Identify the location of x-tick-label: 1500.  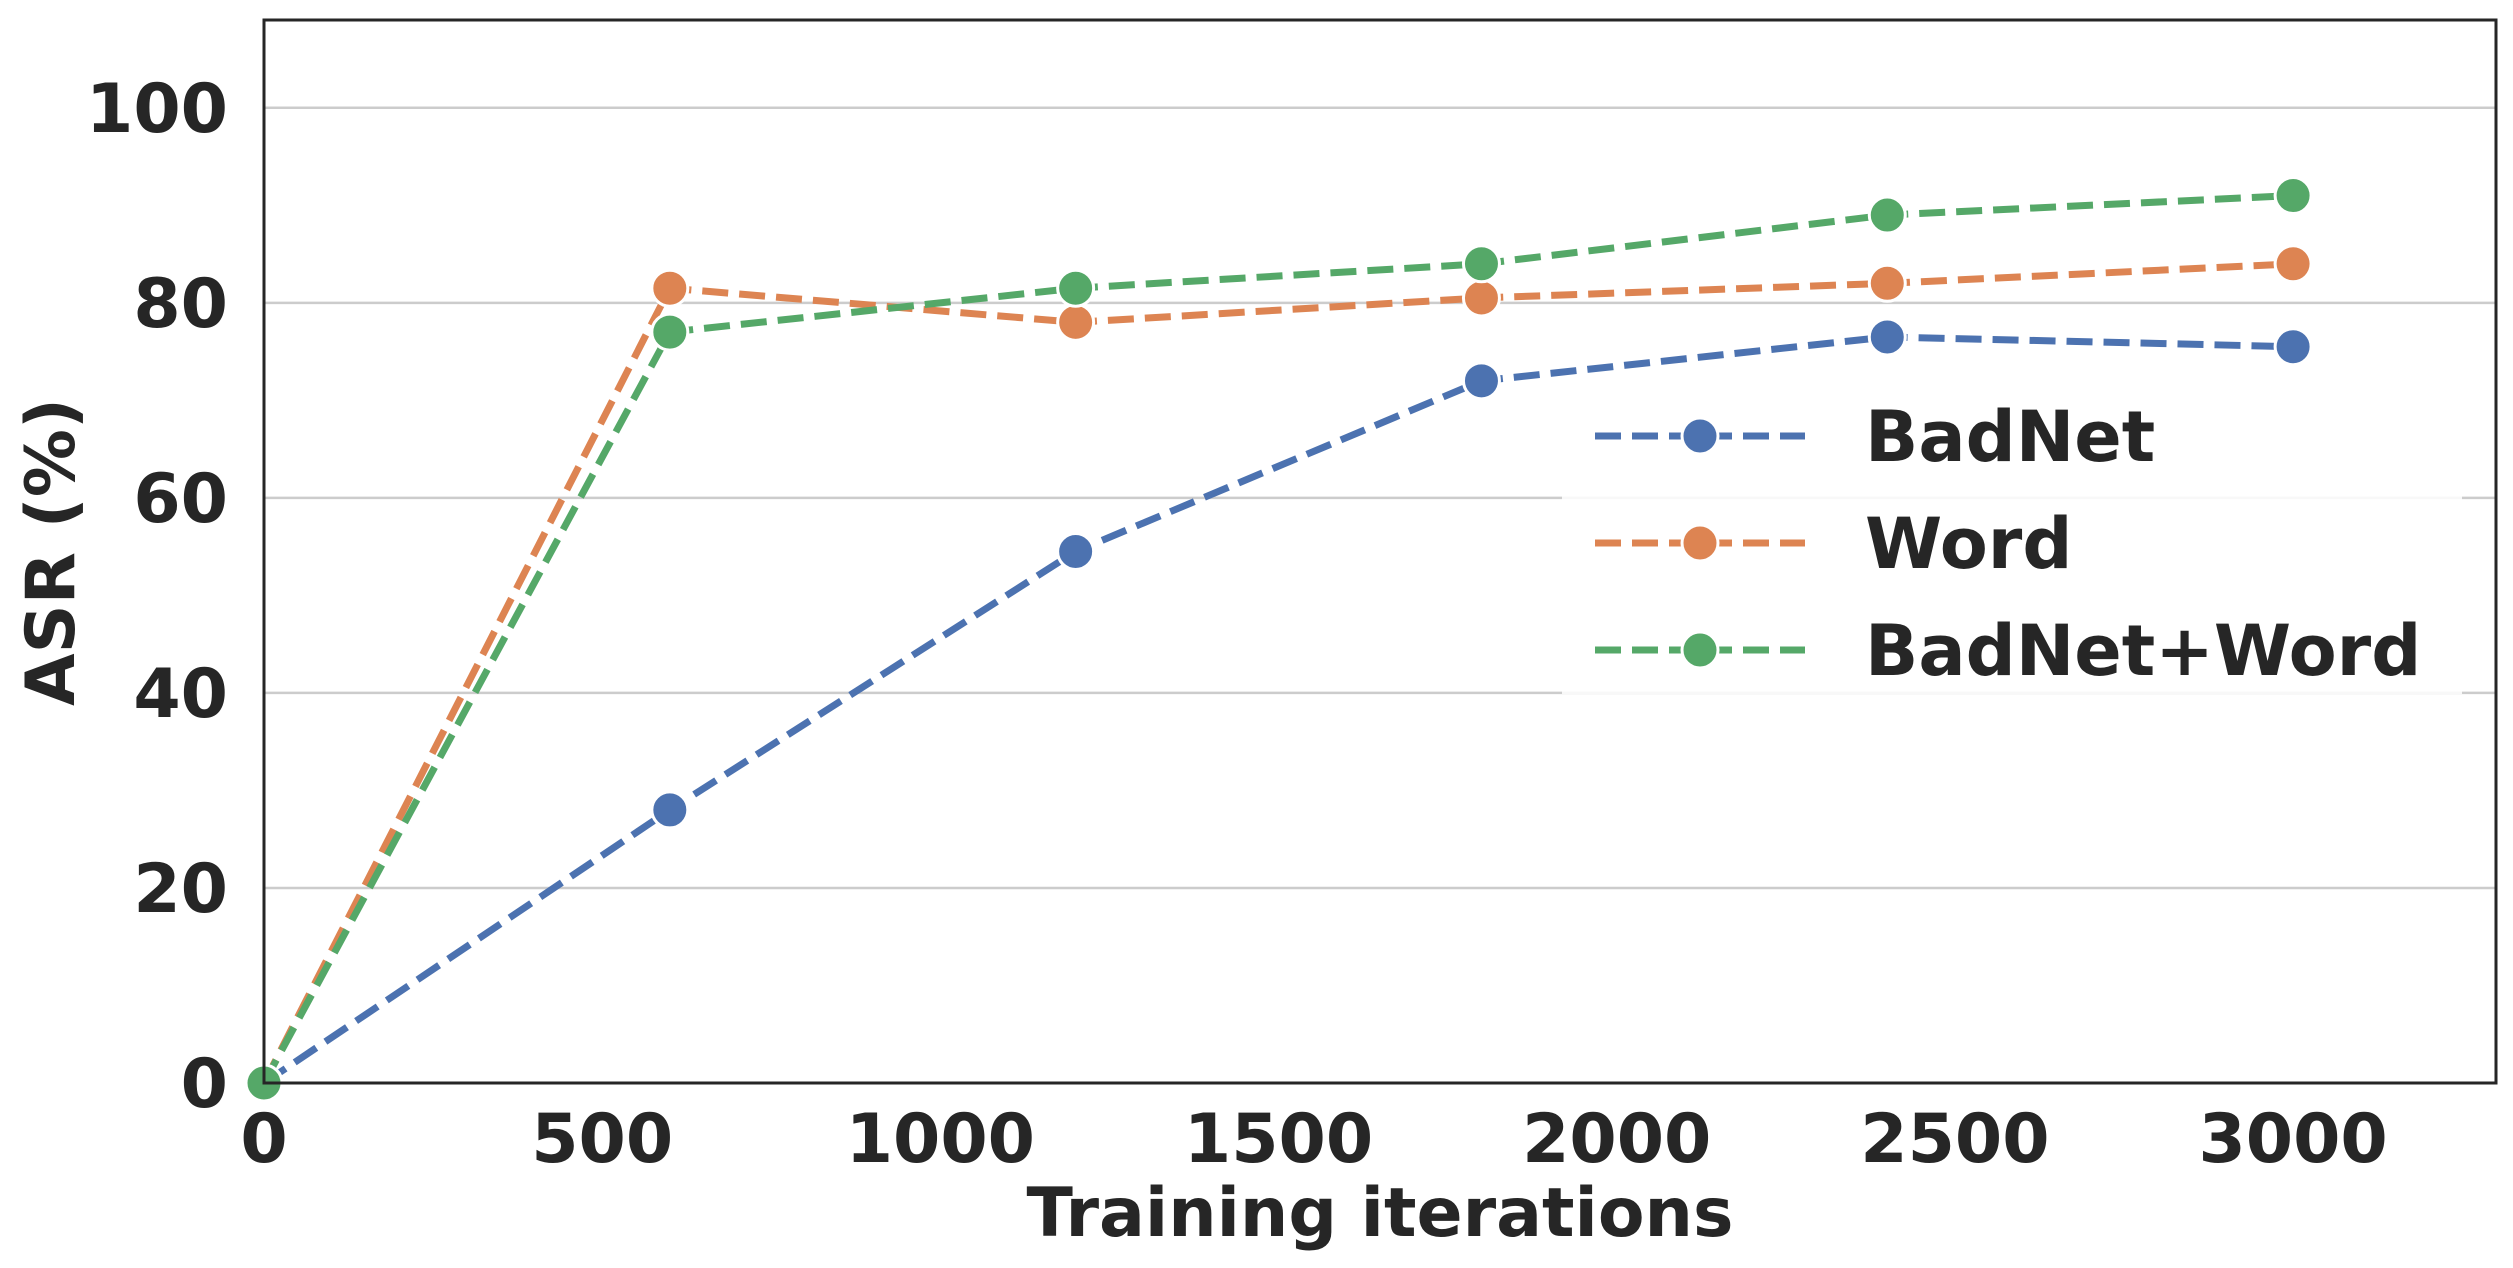
(1278, 1139).